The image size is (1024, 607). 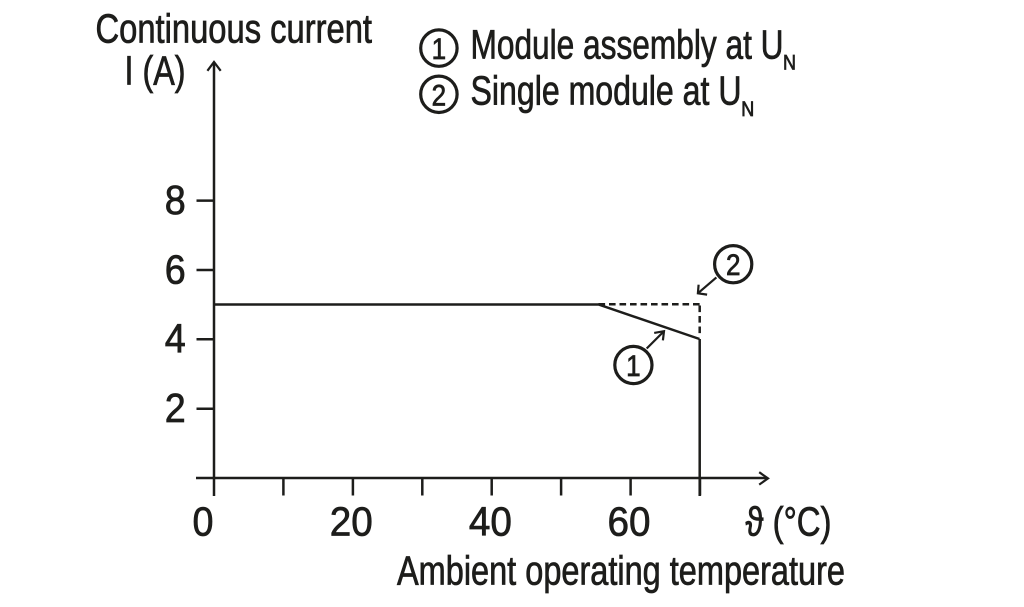 I want to click on svg-text: Ambient operating temperature, so click(x=621, y=570).